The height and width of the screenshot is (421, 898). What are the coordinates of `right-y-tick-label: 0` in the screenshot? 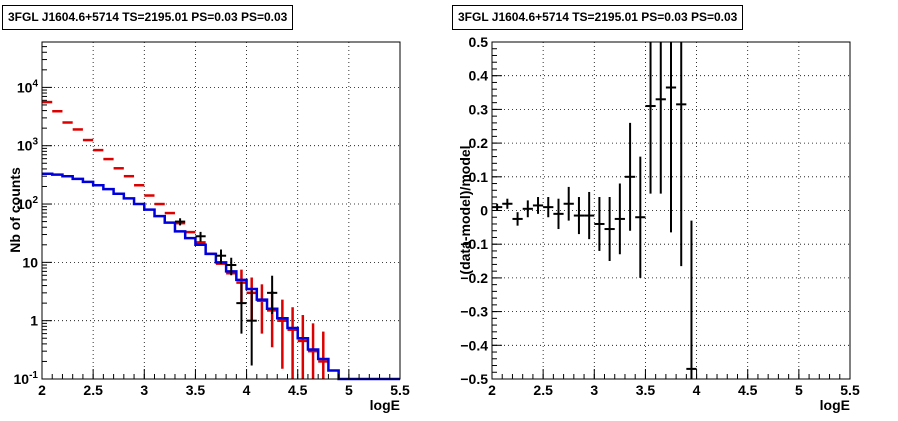 It's located at (484, 211).